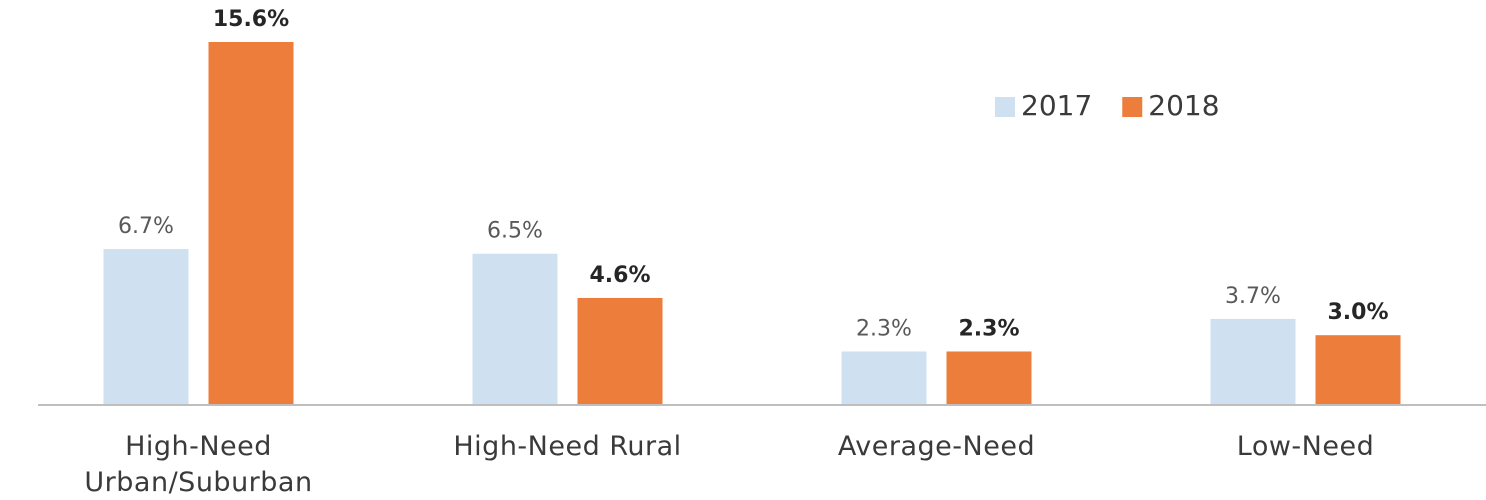 Image resolution: width=1486 pixels, height=500 pixels. What do you see at coordinates (1056, 105) in the screenshot?
I see `legend-label: 2017` at bounding box center [1056, 105].